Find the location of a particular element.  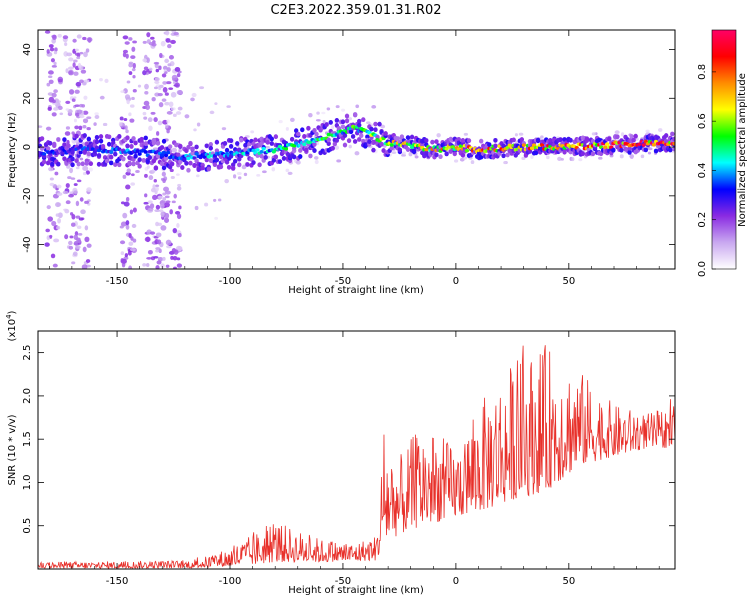

spectrogram-y-label: Frequency (Hz) is located at coordinates (12, 150).